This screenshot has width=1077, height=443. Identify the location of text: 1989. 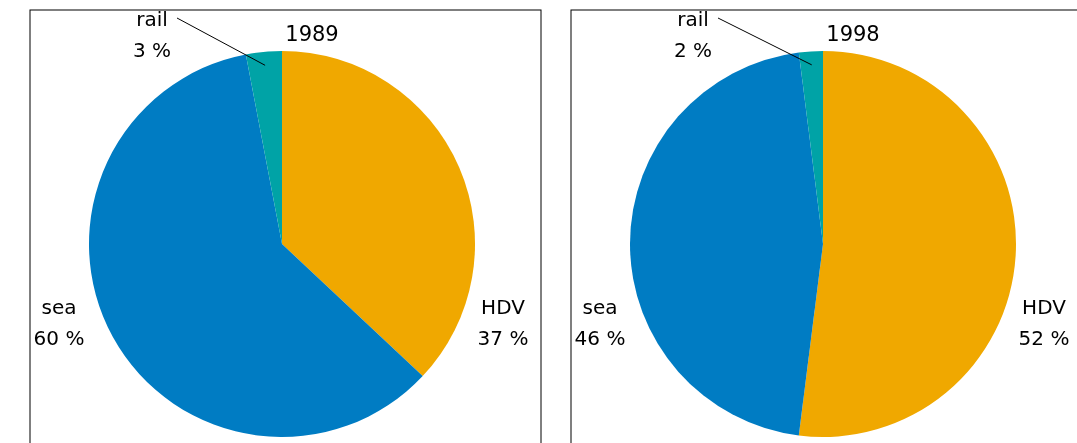
(312, 34).